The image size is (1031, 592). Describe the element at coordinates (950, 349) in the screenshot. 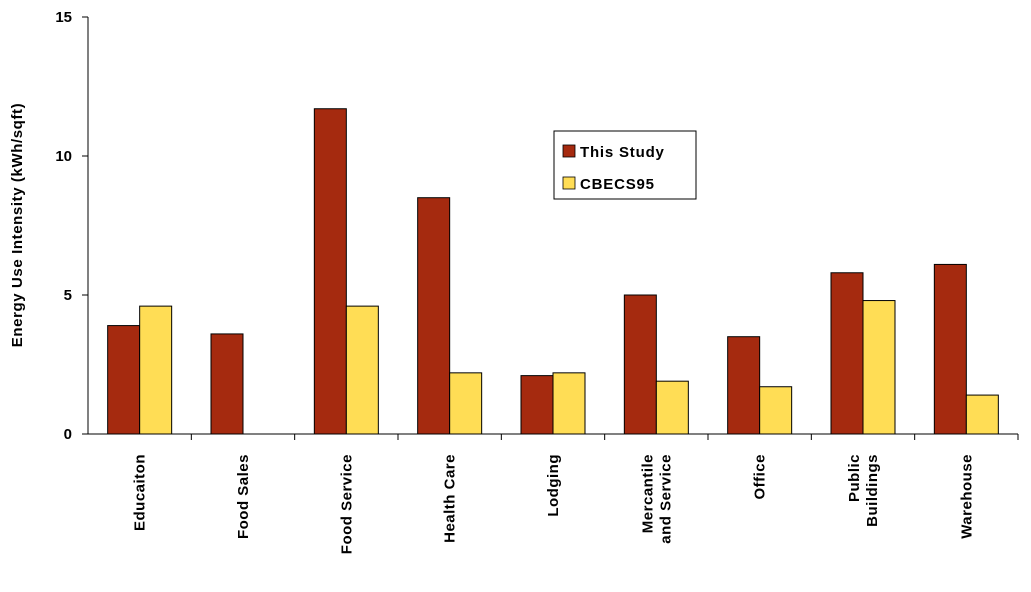

I see `bar-this-study-warehouse` at that location.